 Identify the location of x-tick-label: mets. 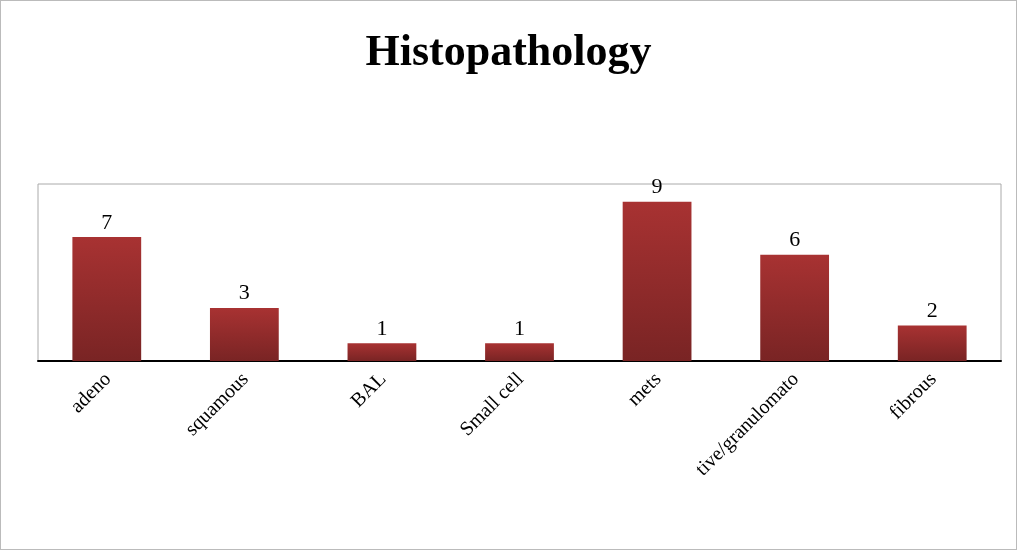
(643, 388).